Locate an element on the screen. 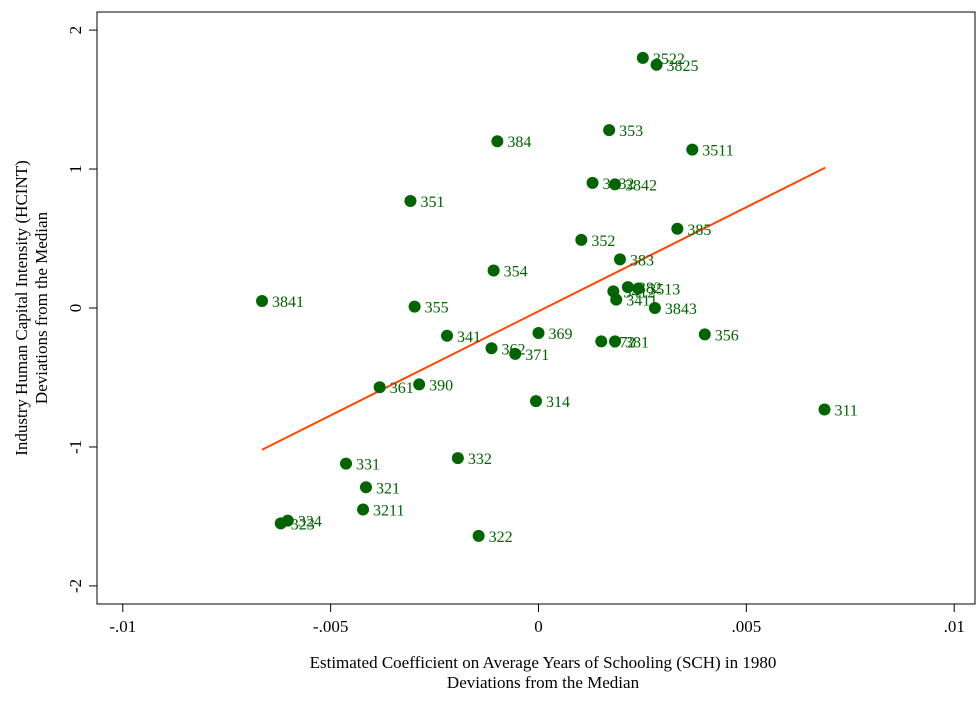 This screenshot has height=703, width=979. x-tick-label: .005 is located at coordinates (746, 626).